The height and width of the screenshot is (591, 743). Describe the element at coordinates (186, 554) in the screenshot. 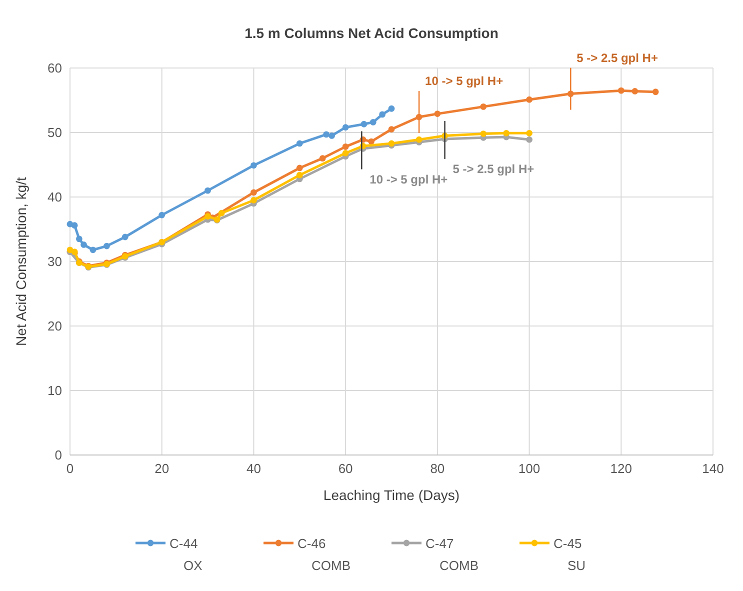

I see `legend-label: C-44 OX` at that location.